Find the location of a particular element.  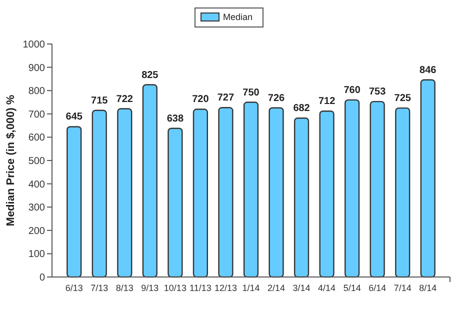

data-label: 727 is located at coordinates (226, 98).